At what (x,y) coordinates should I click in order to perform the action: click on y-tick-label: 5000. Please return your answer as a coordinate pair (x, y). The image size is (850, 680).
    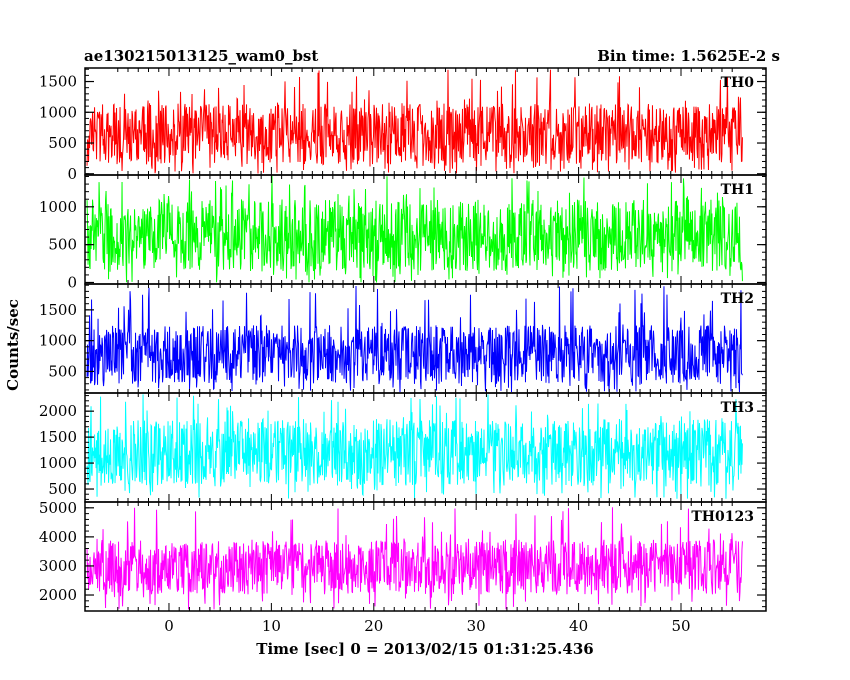
    Looking at the image, I should click on (58, 508).